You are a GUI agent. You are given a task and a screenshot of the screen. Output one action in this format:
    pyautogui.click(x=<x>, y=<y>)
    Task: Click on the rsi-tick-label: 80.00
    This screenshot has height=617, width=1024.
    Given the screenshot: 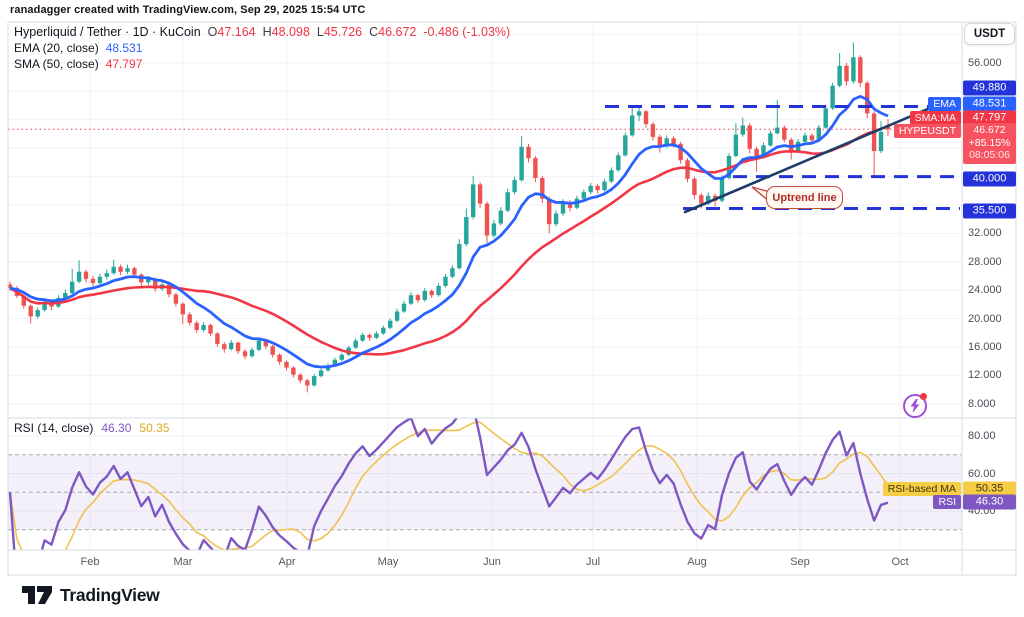 What is the action you would take?
    pyautogui.click(x=982, y=436)
    